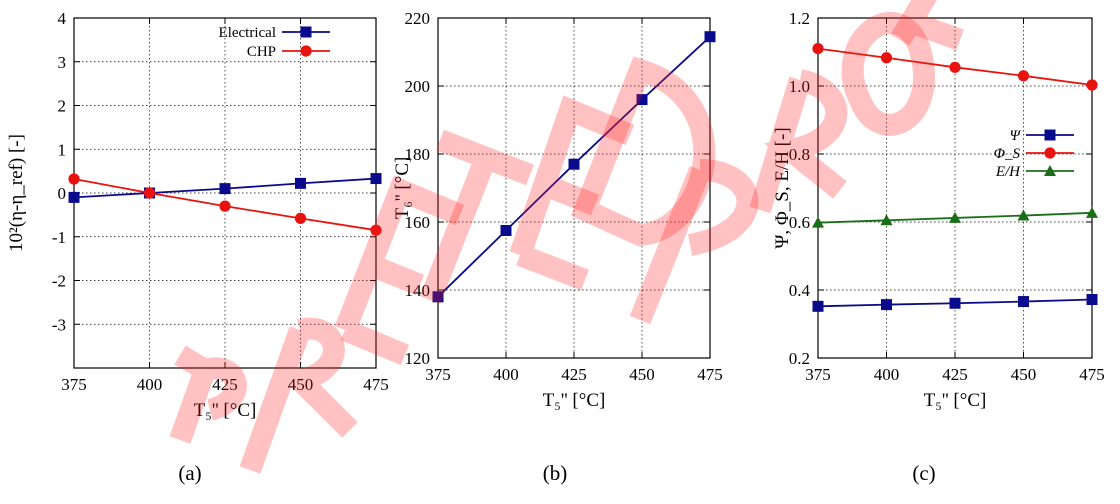  Describe the element at coordinates (799, 222) in the screenshot. I see `y-tick-label: 0.6` at that location.